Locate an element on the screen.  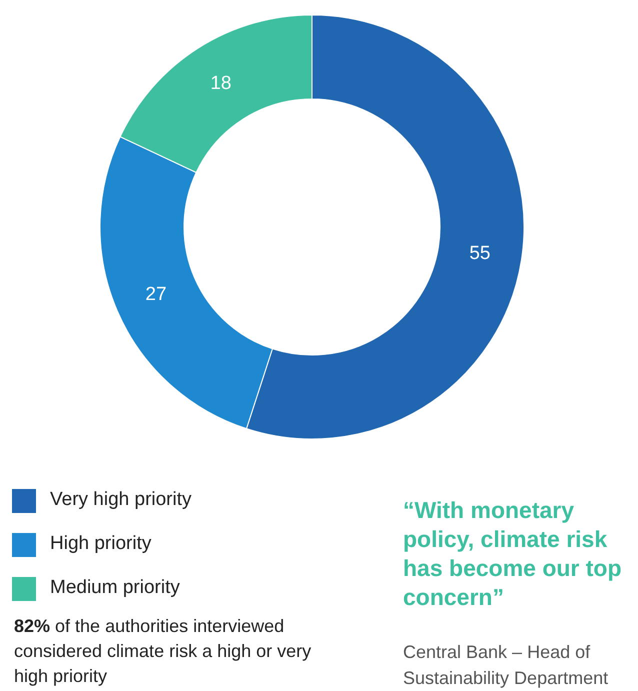
data-label: 27 is located at coordinates (156, 295).